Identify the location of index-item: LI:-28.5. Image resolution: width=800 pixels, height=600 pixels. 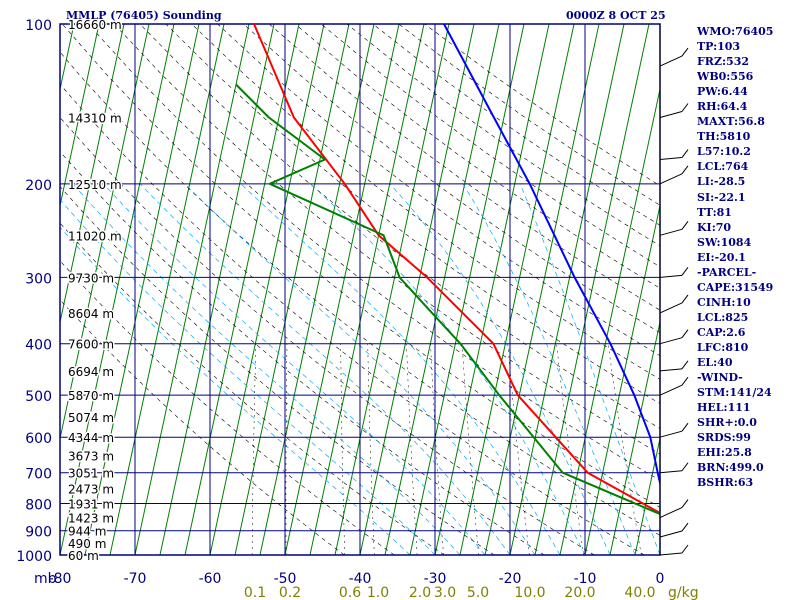
(721, 182).